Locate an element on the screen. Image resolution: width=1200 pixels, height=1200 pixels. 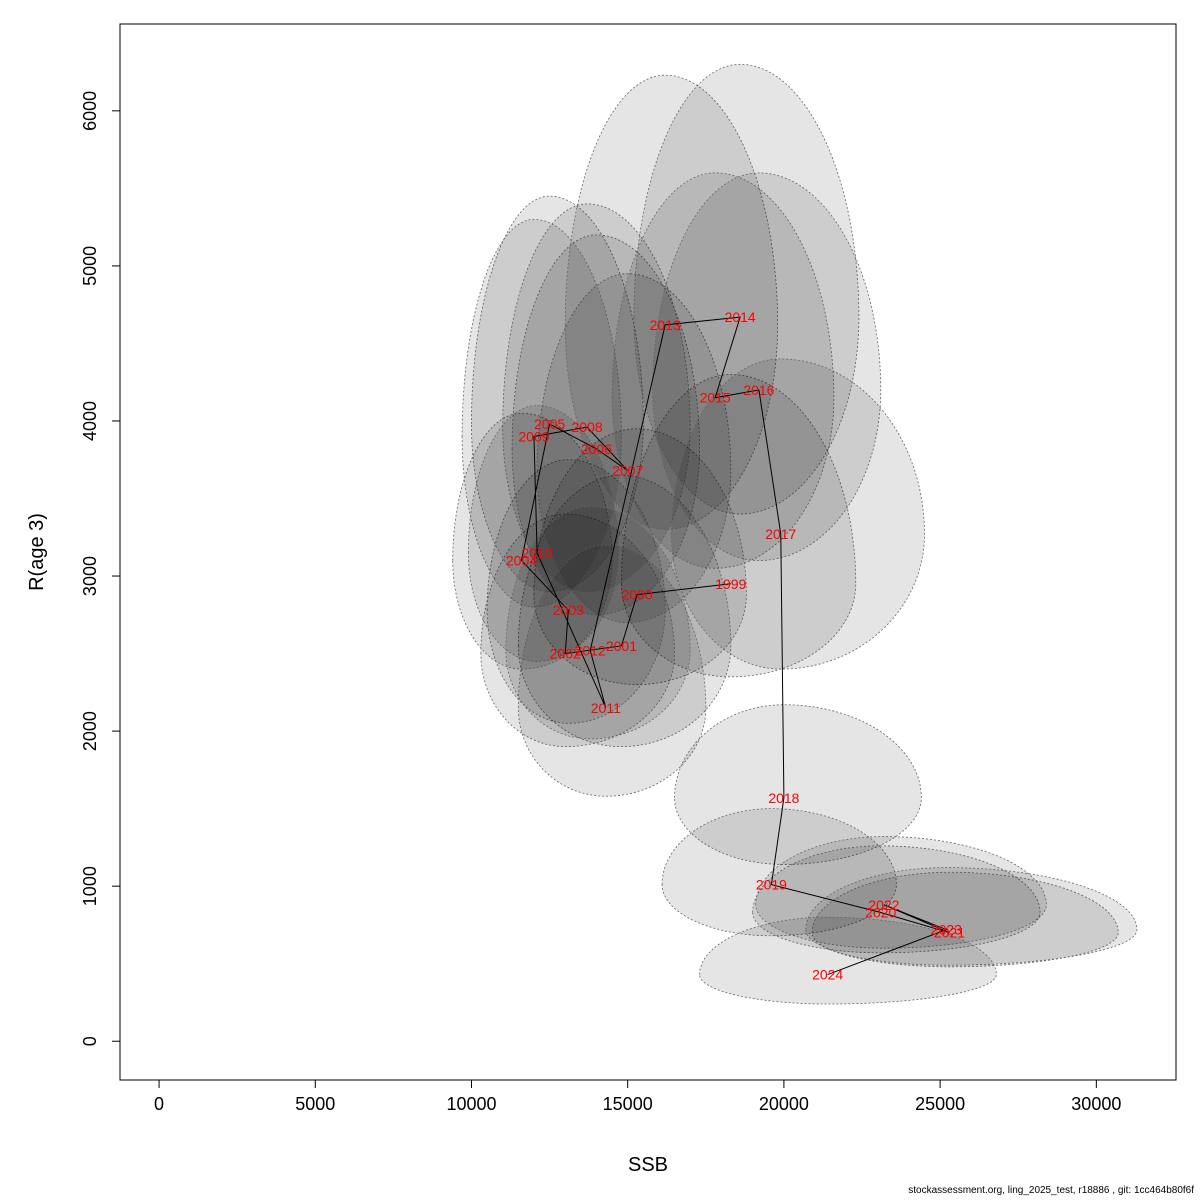
y-tick-label: 0 is located at coordinates (90, 1041).